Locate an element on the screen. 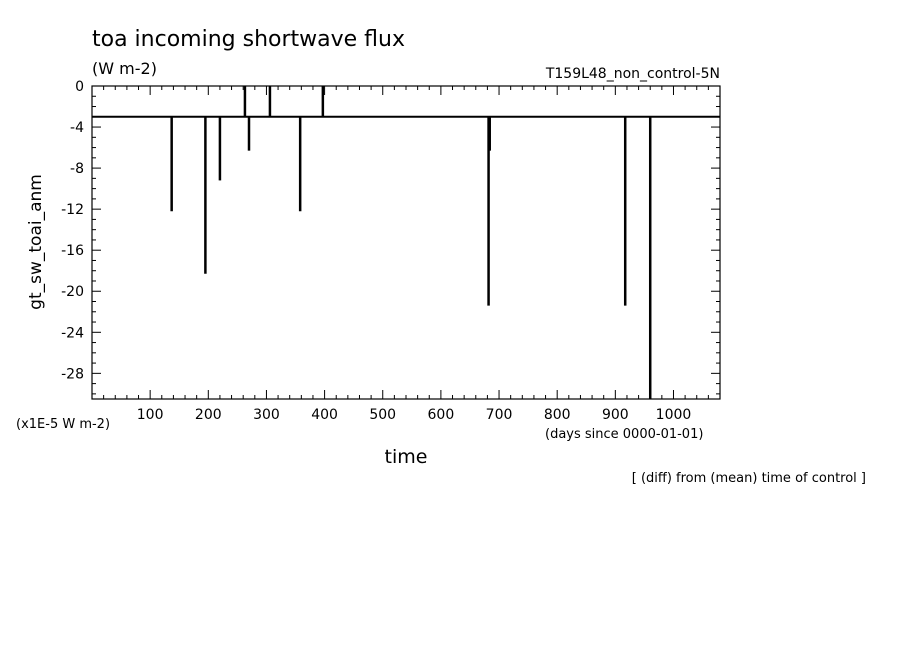 This screenshot has height=654, width=904. x-tick-label: 500 is located at coordinates (382, 415).